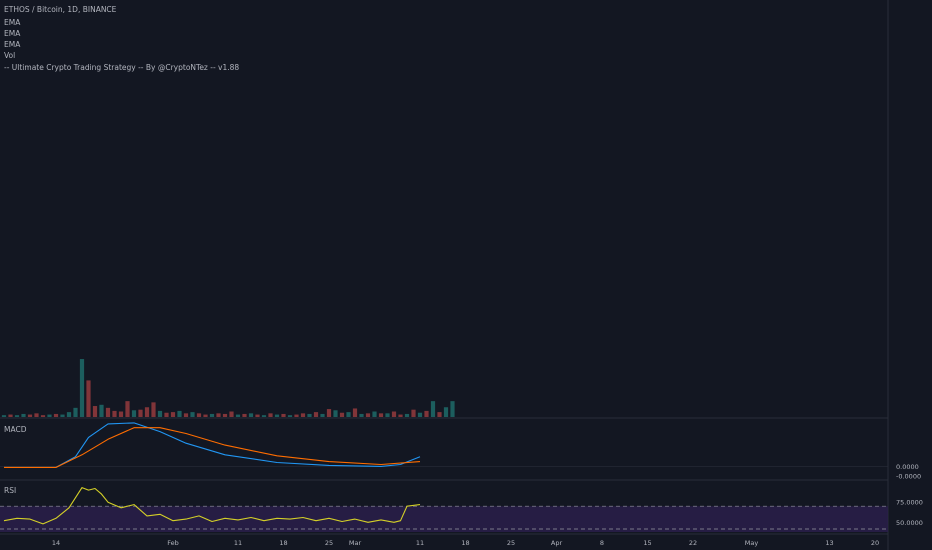 This screenshot has height=550, width=932. Describe the element at coordinates (909, 523) in the screenshot. I see `rsi-tick-label: 50.0000` at that location.